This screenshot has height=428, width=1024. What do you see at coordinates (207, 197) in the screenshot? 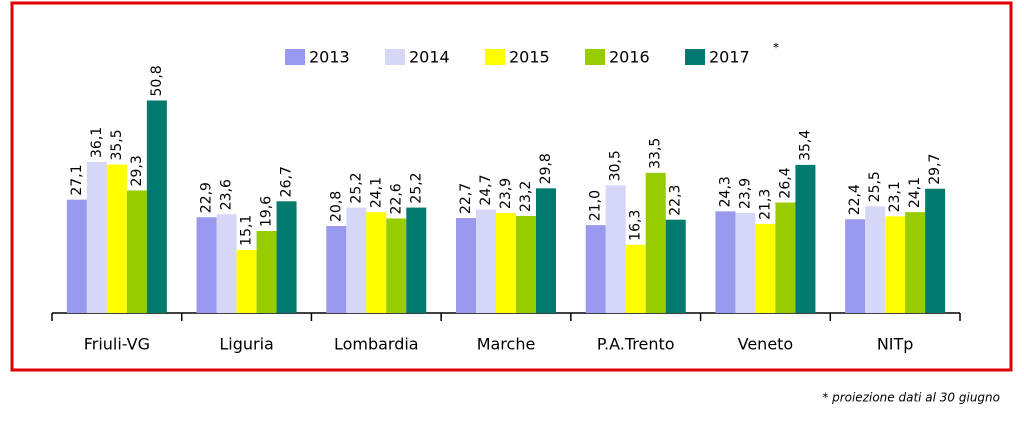
I see `data-label: 22,9` at bounding box center [207, 197].